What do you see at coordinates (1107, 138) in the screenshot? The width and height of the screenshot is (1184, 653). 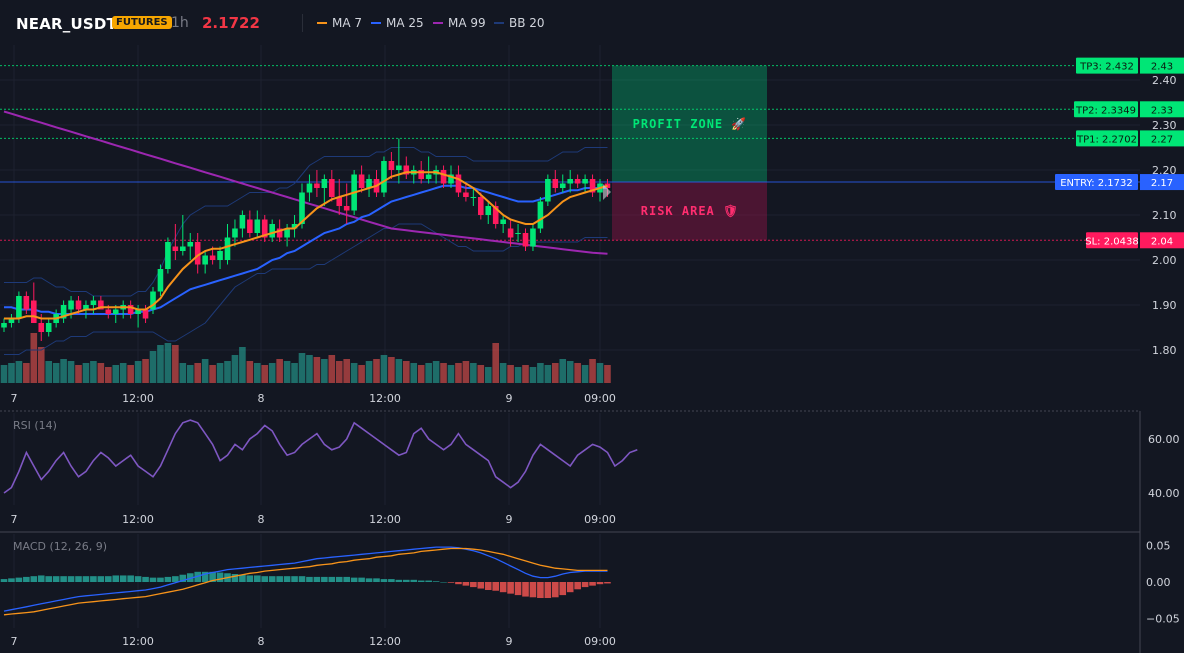 I see `level-tag-tp1` at bounding box center [1107, 138].